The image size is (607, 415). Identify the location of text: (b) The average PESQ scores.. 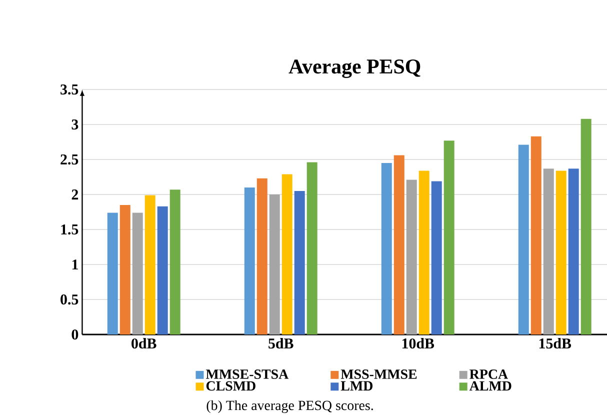
(289, 407).